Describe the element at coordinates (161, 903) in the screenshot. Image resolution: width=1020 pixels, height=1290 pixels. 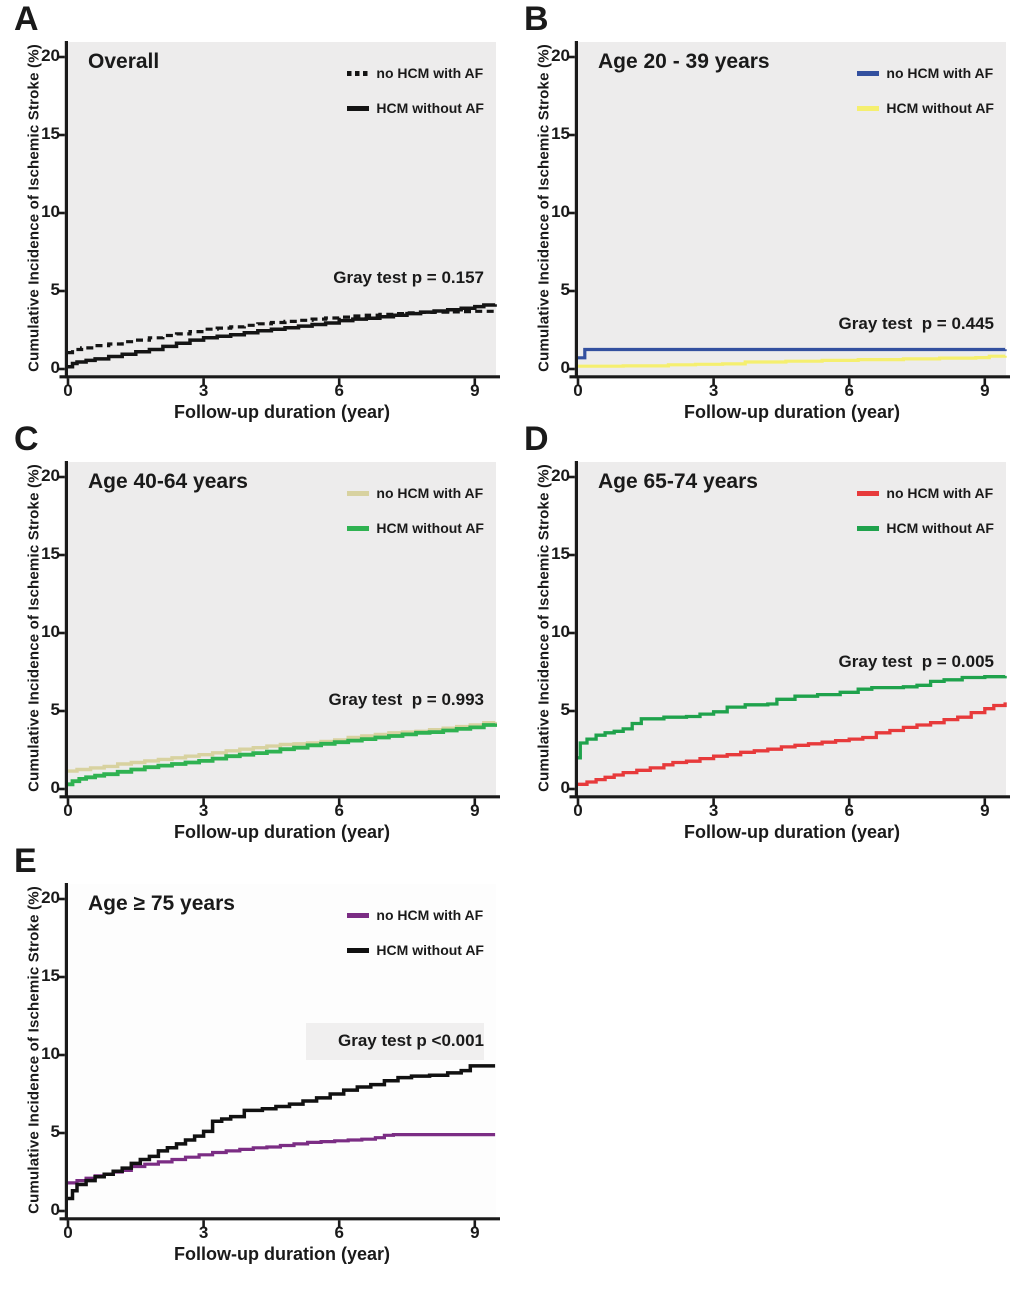
I see `panel-title: Age ≥ 75 years` at that location.